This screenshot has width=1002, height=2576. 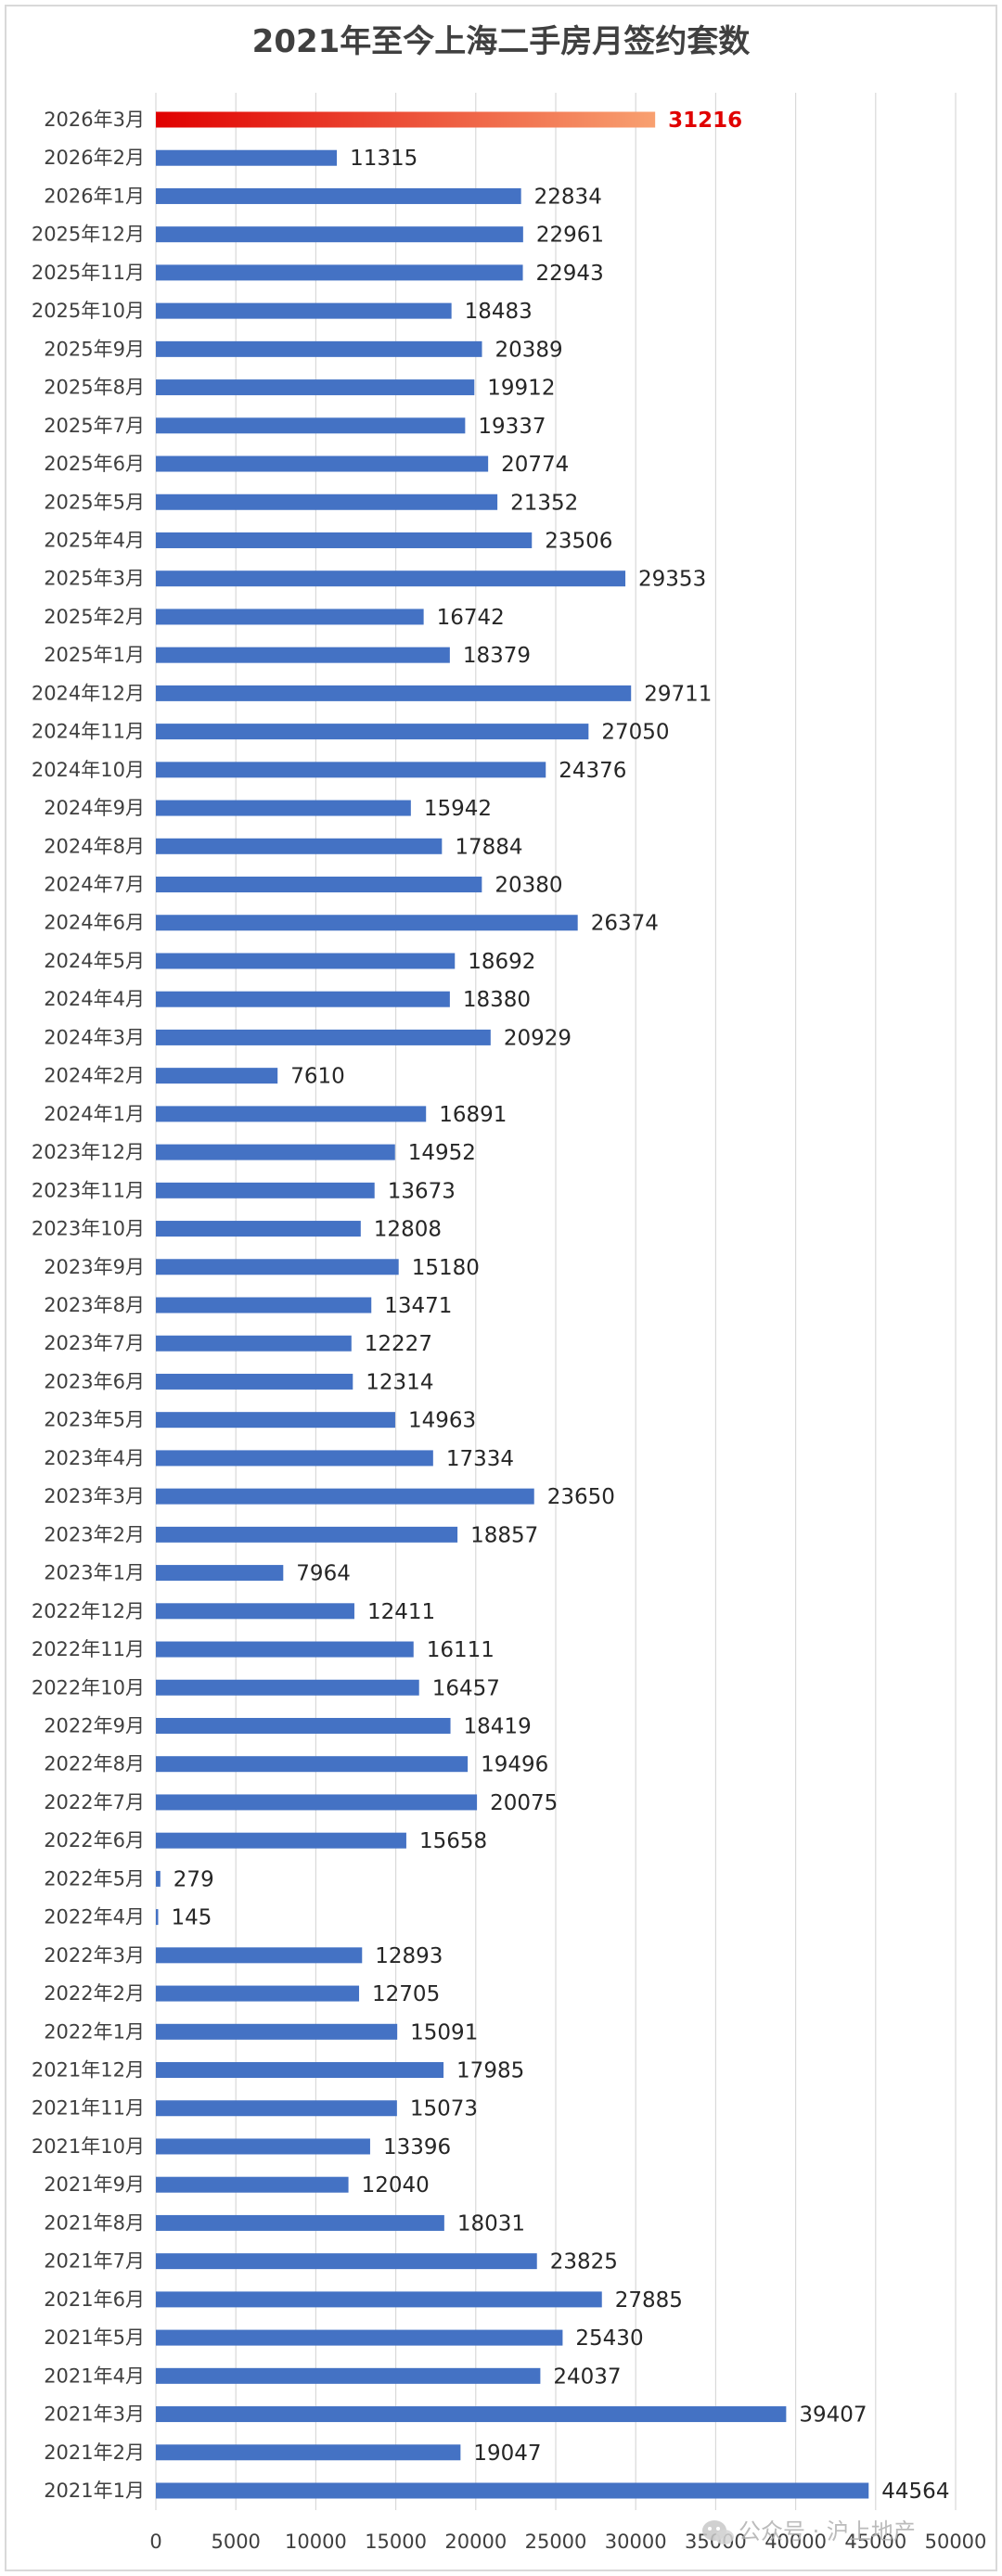 What do you see at coordinates (94, 1878) in the screenshot?
I see `category-label: 2022年5月` at bounding box center [94, 1878].